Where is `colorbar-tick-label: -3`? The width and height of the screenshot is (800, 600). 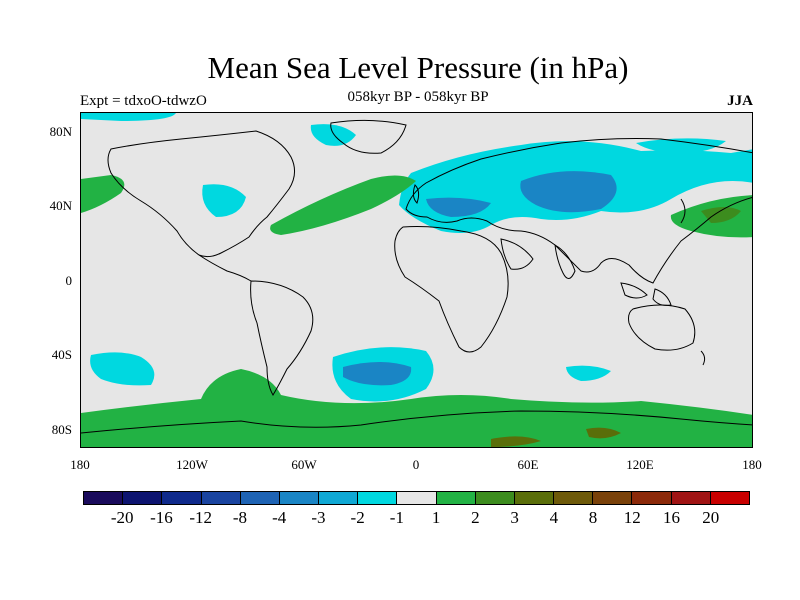
colorbar-tick-label: -3 is located at coordinates (318, 517).